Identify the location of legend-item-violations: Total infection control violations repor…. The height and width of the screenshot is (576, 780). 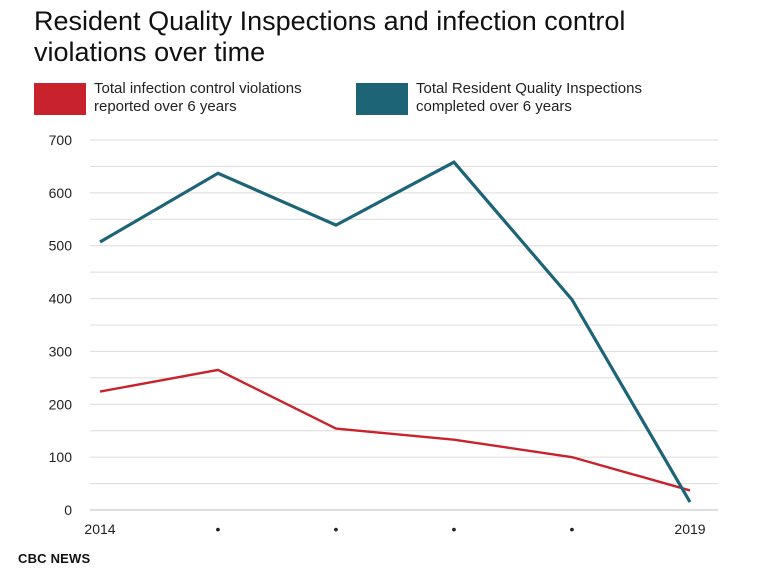
(189, 98).